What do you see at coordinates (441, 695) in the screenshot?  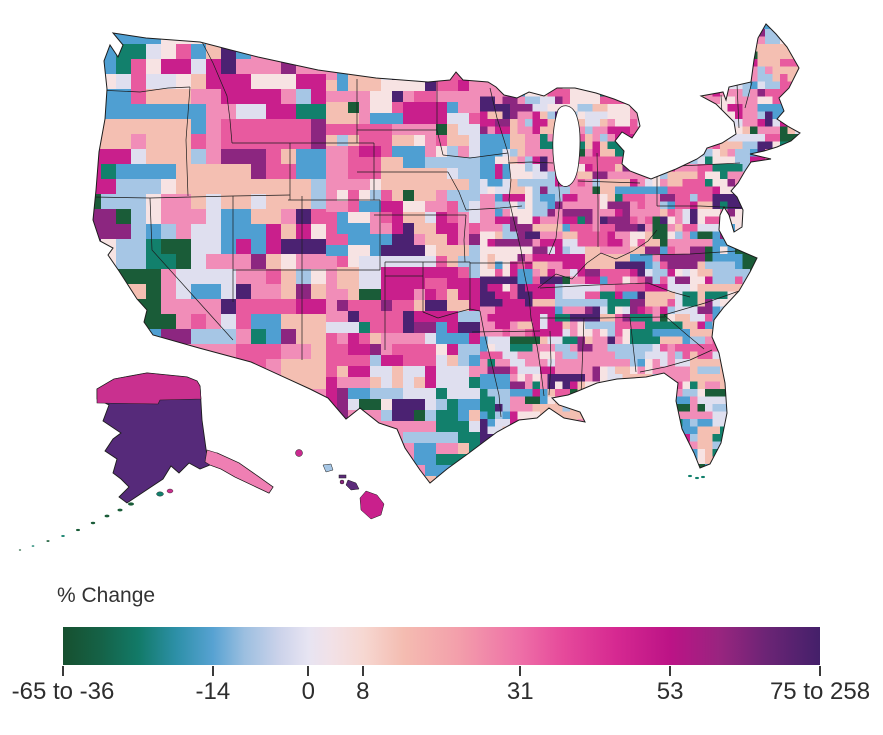 I see `legend-labelrow: -65 to -36 -14 0 8 31 53 75 to 258` at bounding box center [441, 695].